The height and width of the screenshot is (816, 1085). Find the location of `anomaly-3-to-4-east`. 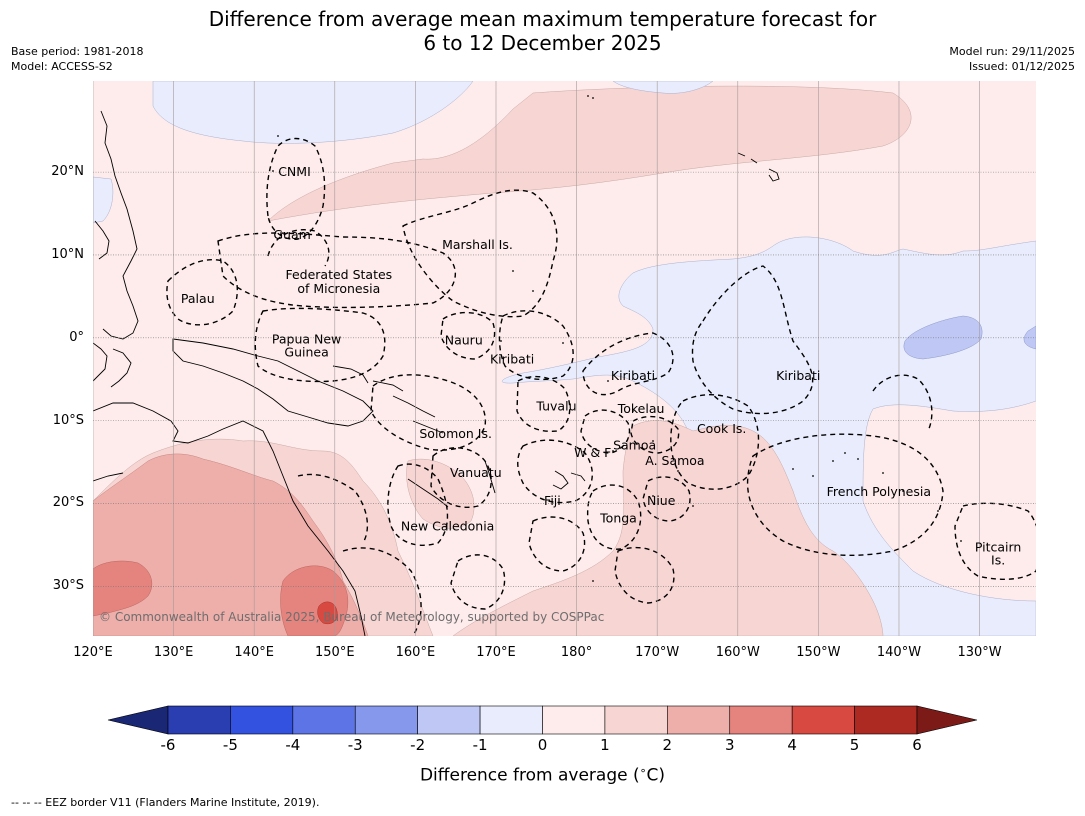

anomaly-3-to-4-east is located at coordinates (314, 600).